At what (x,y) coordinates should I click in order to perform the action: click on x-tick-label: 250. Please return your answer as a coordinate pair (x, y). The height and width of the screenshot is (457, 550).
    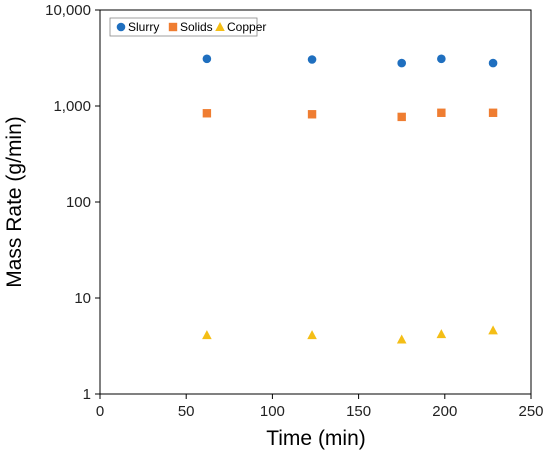
    Looking at the image, I should click on (530, 411).